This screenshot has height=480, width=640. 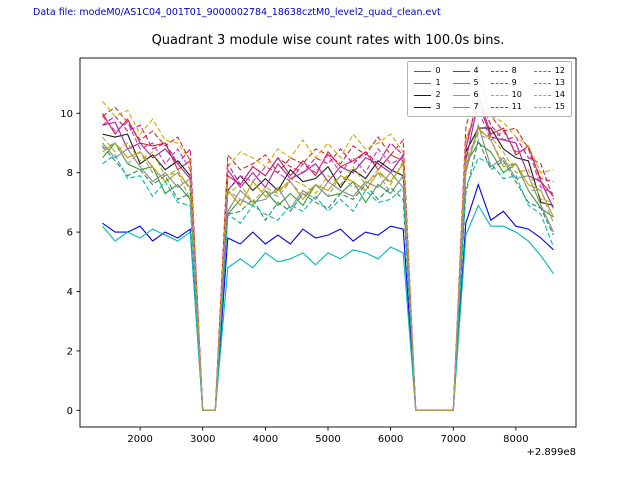 I want to click on legend-item: 13, so click(x=549, y=83).